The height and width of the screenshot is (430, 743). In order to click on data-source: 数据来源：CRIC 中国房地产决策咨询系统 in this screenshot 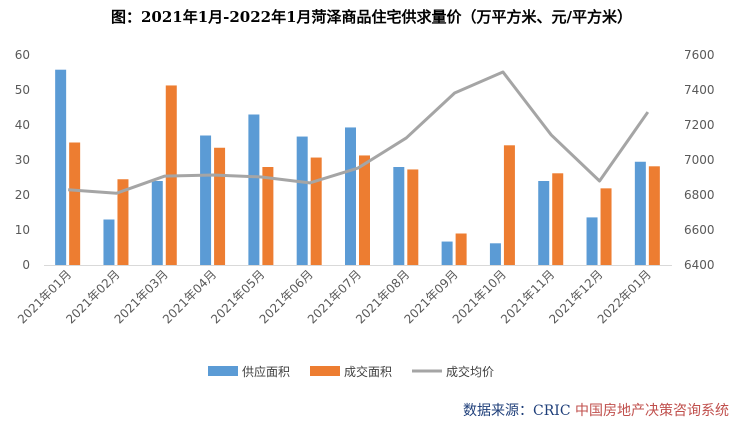, I will do `click(596, 410)`.